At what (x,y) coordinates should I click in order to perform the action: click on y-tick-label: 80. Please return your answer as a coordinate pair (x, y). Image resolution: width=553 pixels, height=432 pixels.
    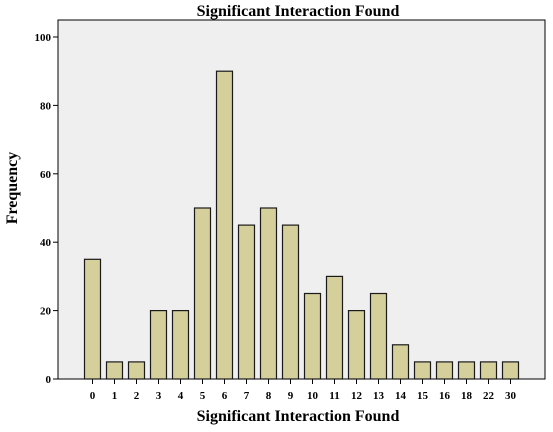
    Looking at the image, I should click on (46, 106).